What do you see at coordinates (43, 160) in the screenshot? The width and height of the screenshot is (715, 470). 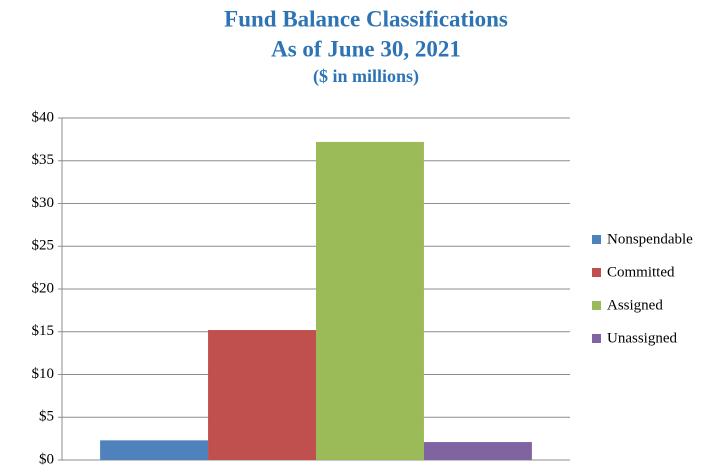 I see `y-tick-label: $35` at bounding box center [43, 160].